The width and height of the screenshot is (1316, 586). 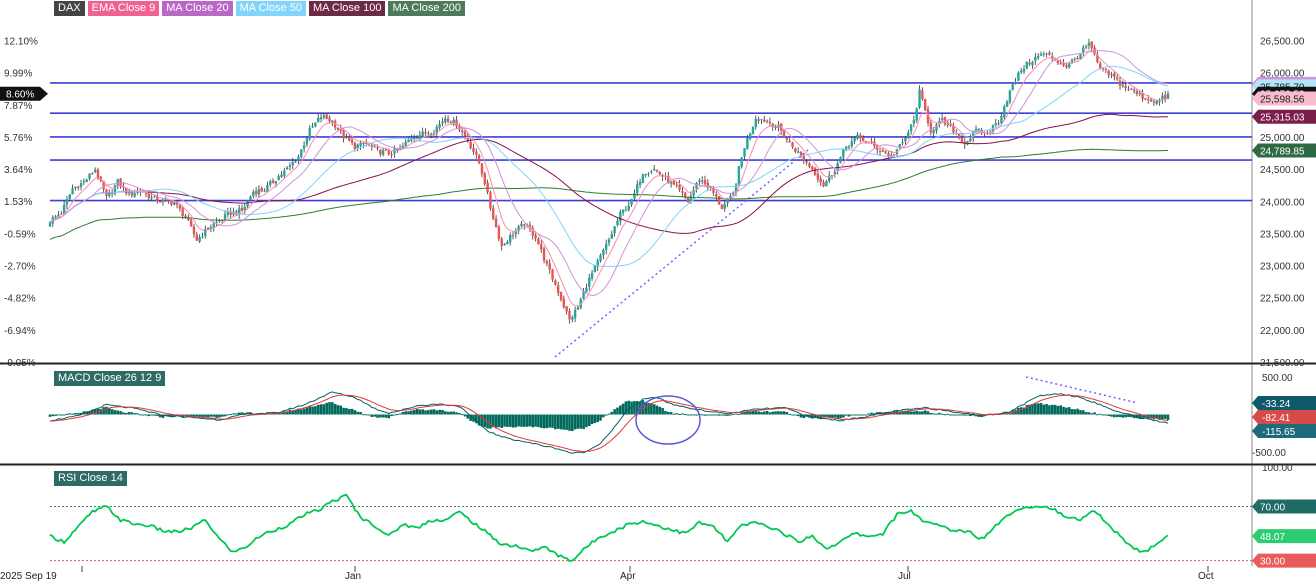 I want to click on macd-legend: MACD Close 26 12 9, so click(x=110, y=377).